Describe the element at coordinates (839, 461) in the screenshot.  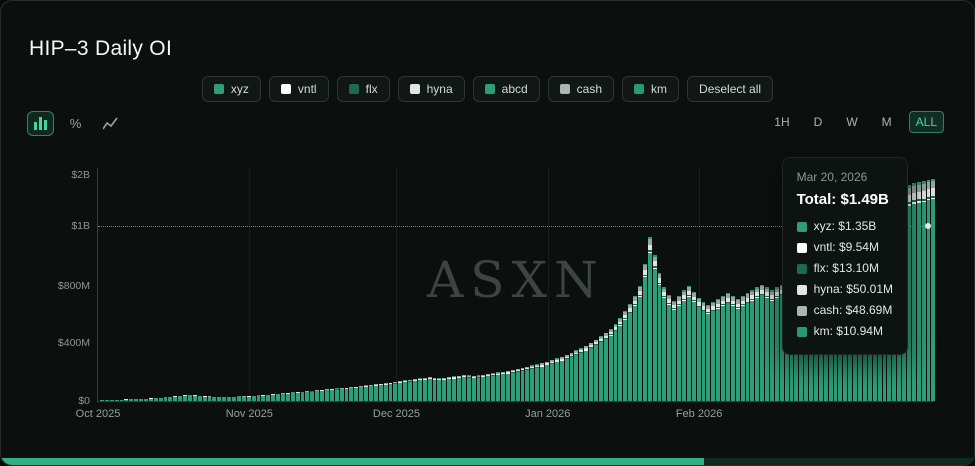
I see `scrollbar-track` at that location.